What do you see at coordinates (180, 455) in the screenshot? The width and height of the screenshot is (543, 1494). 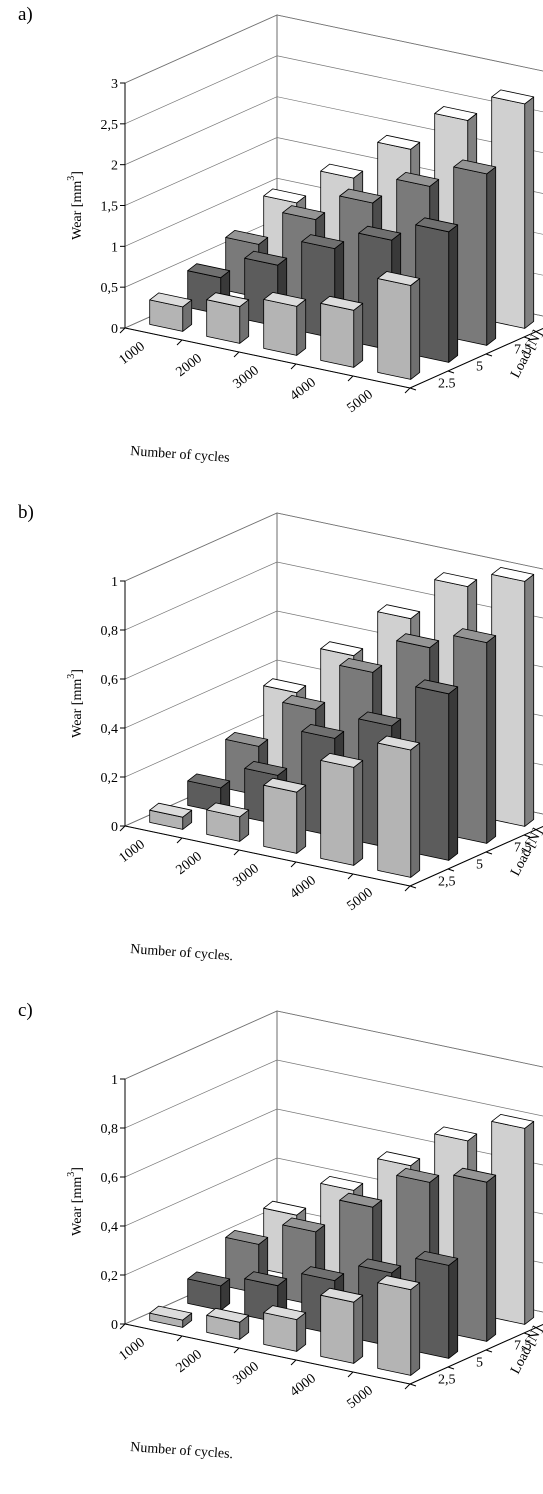 I see `x-axis-title: Number of cycles` at bounding box center [180, 455].